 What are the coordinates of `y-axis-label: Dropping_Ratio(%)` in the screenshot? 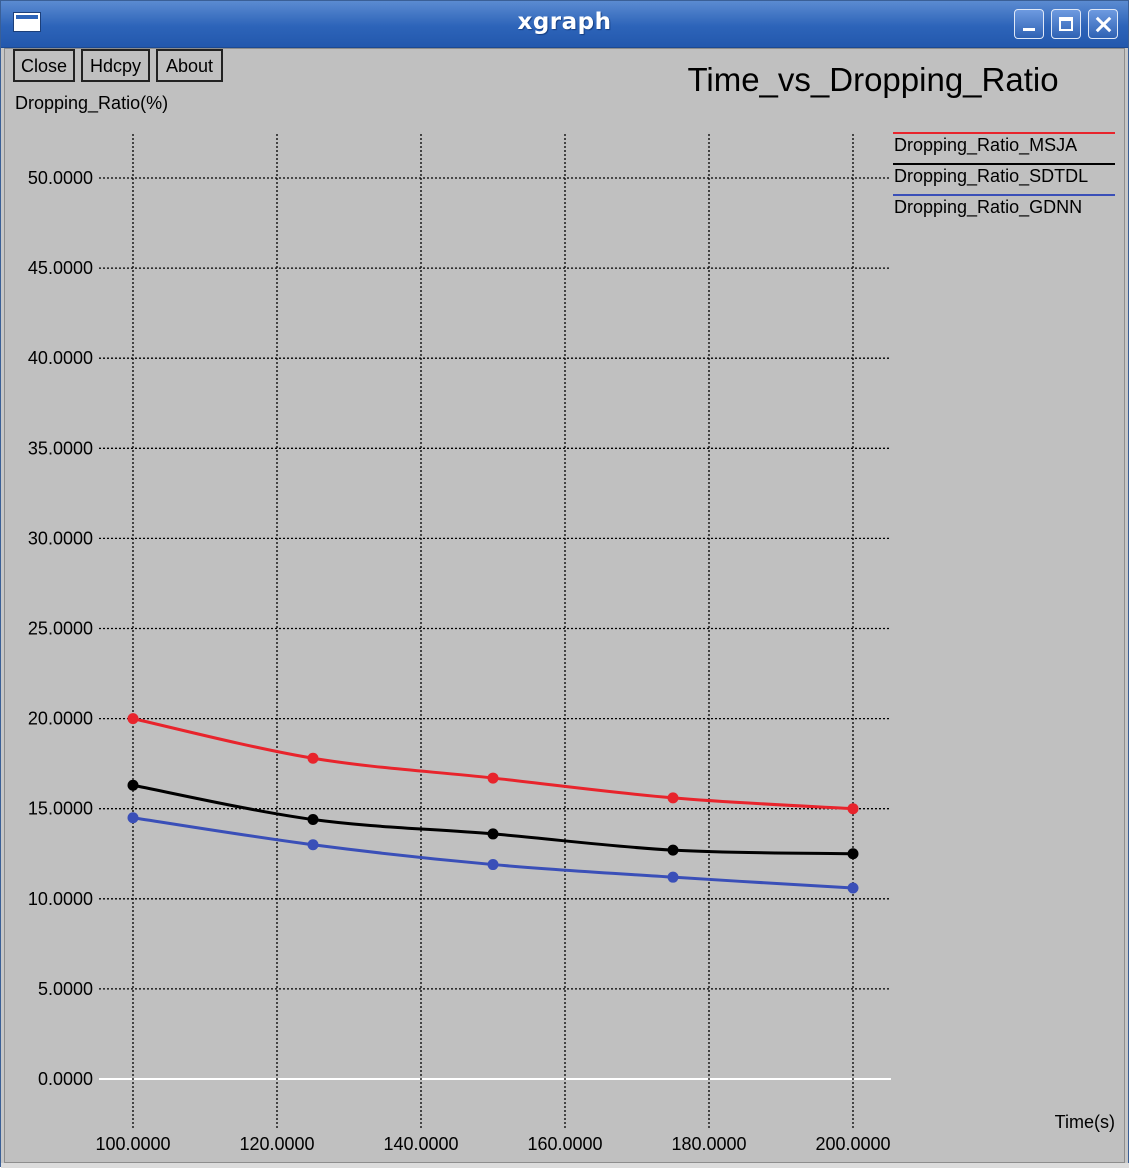 It's located at (91, 103).